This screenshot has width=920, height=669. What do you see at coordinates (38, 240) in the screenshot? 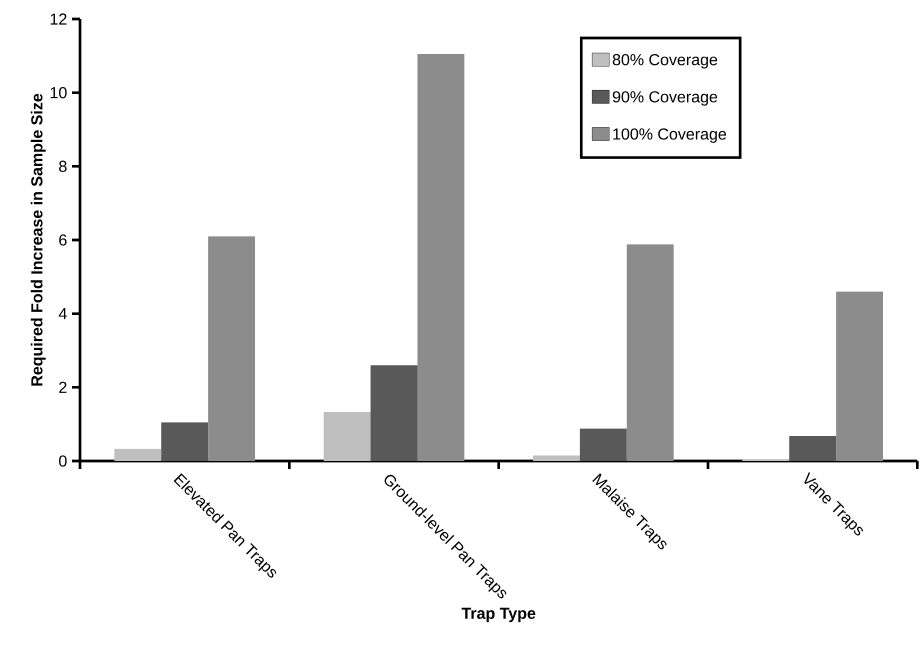
I see `y-axis-title: Required Fold Increase in Sample Size` at bounding box center [38, 240].